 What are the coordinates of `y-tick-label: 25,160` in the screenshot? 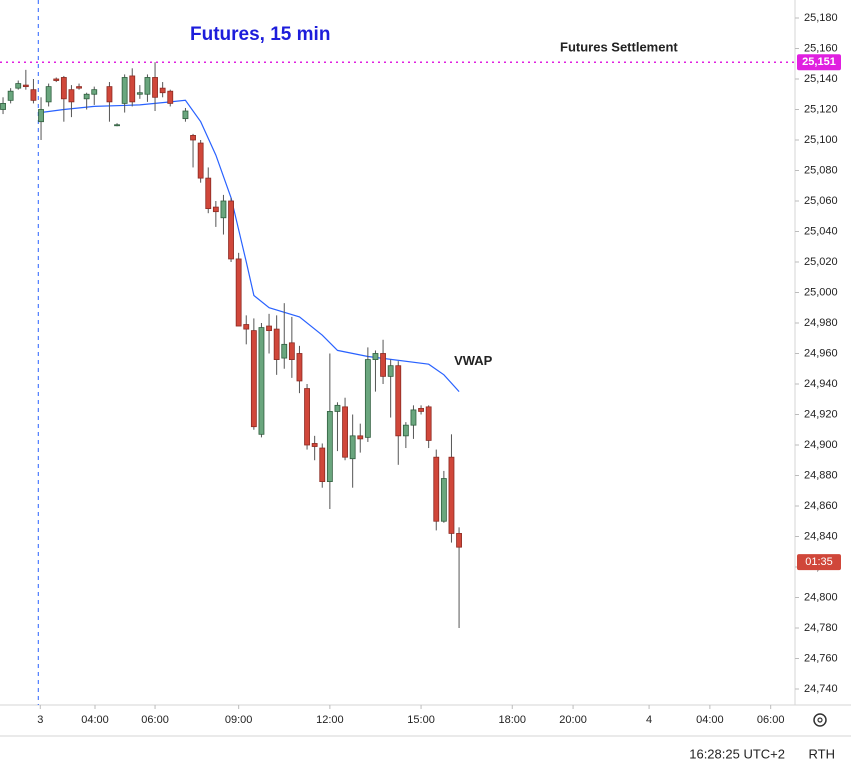 It's located at (821, 48).